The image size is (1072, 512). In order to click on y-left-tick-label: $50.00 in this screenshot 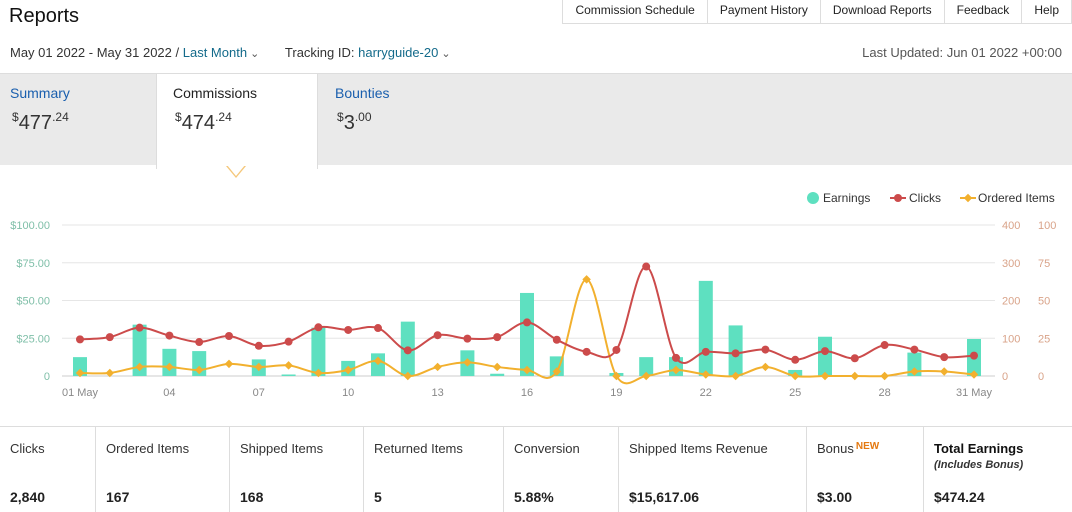, I will do `click(33, 302)`.